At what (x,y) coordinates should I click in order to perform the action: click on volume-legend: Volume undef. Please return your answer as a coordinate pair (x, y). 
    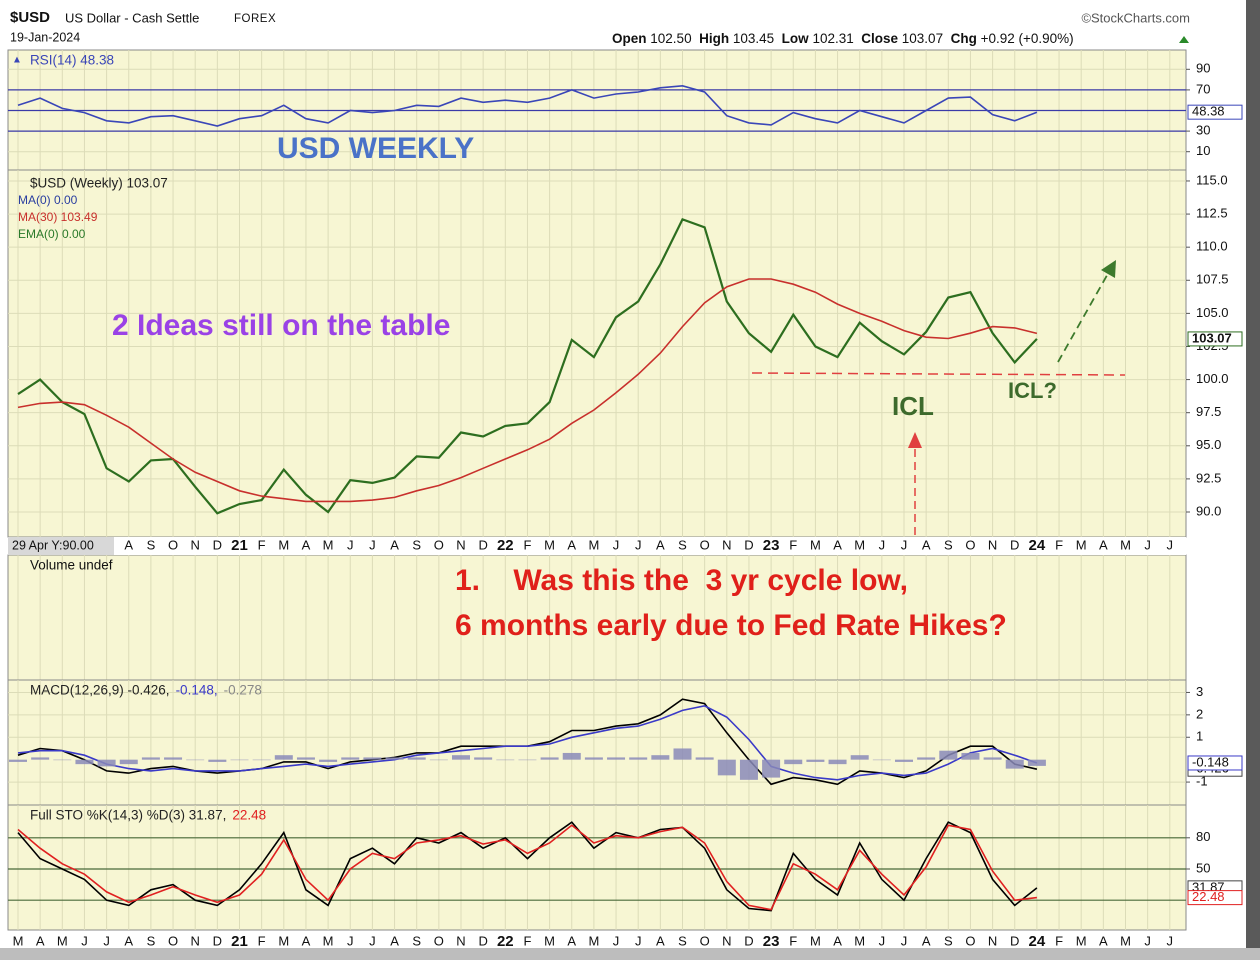
    Looking at the image, I should click on (71, 565).